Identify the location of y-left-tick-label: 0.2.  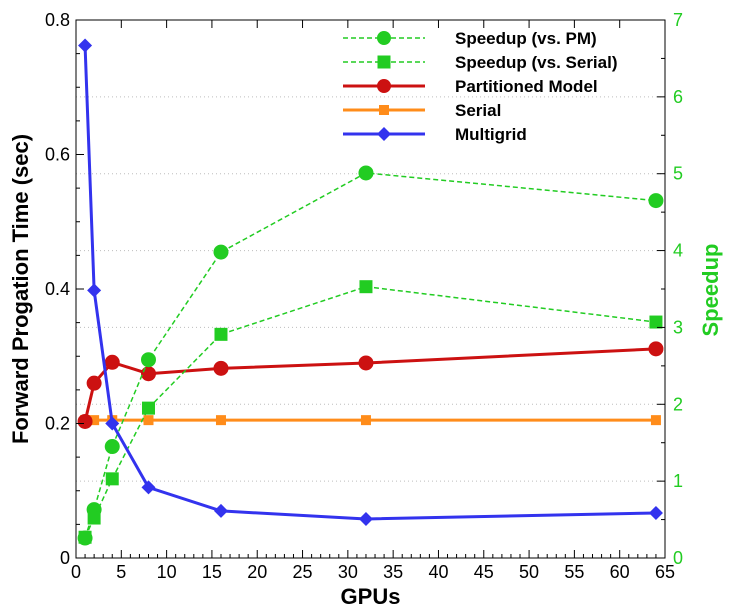
(57, 424).